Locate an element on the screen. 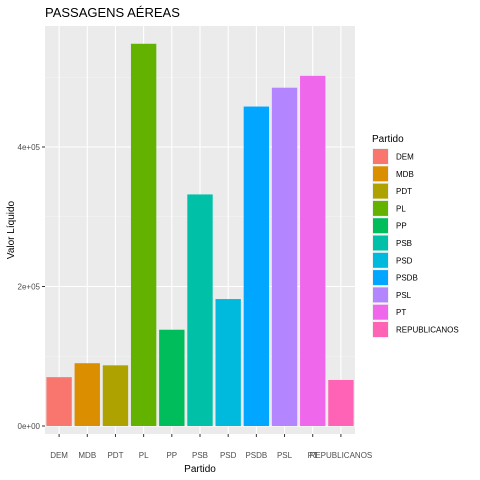 This screenshot has width=480, height=480. legend-label: PSB is located at coordinates (404, 243).